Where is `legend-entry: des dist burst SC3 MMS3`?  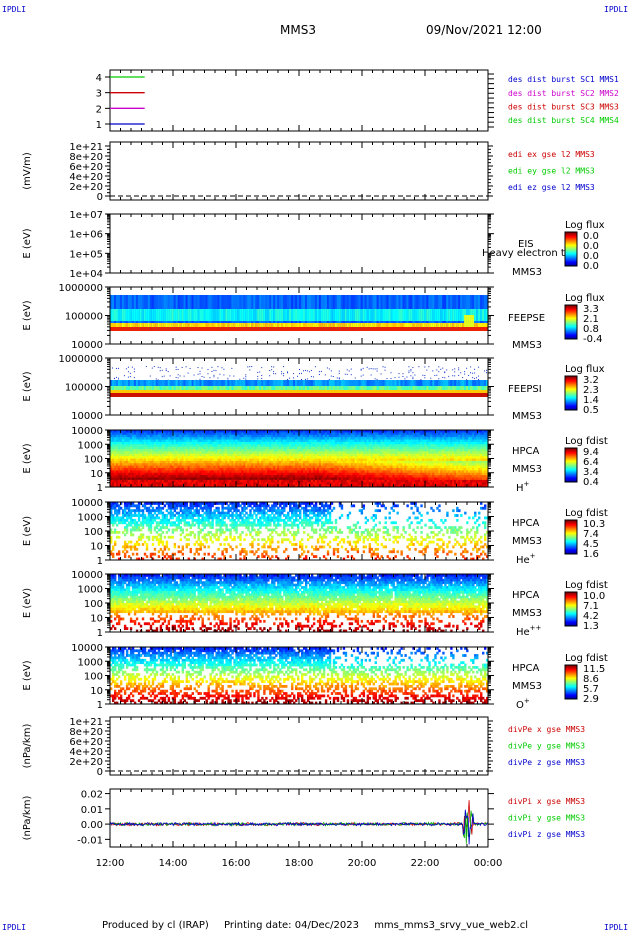 legend-entry: des dist burst SC3 MMS3 is located at coordinates (563, 106).